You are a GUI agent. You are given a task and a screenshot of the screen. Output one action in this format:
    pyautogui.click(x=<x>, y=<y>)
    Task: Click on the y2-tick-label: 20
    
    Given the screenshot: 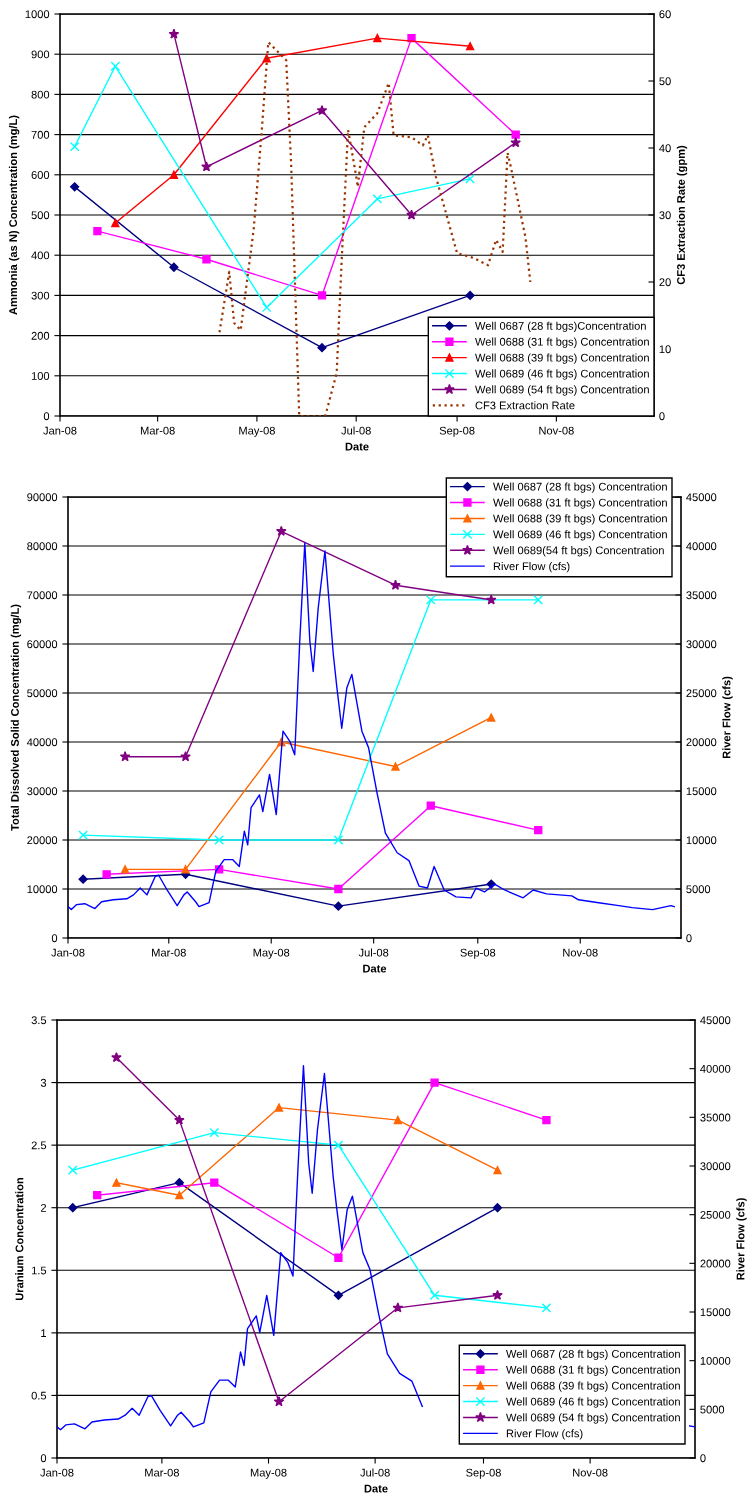 What is the action you would take?
    pyautogui.click(x=665, y=282)
    